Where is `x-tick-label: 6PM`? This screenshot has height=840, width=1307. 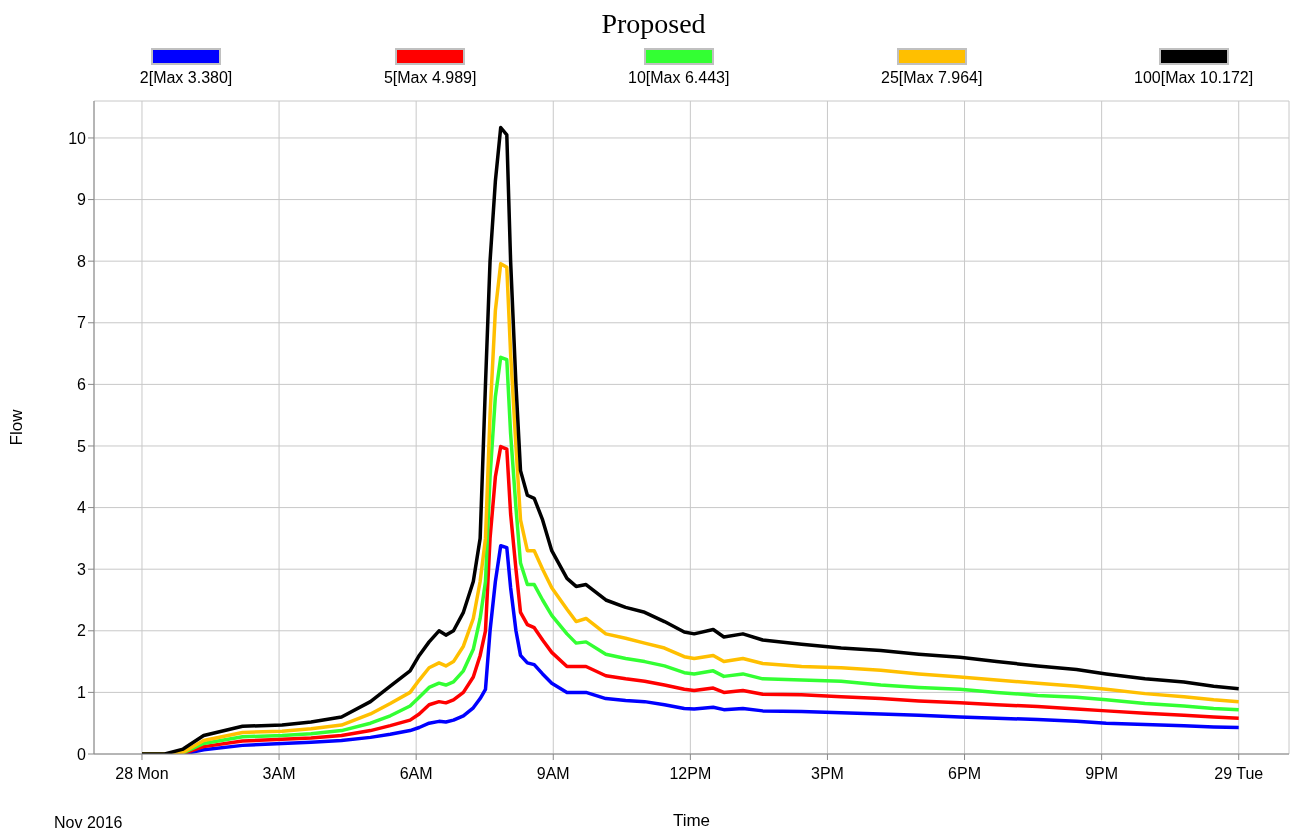
x-tick-label: 6PM is located at coordinates (964, 774).